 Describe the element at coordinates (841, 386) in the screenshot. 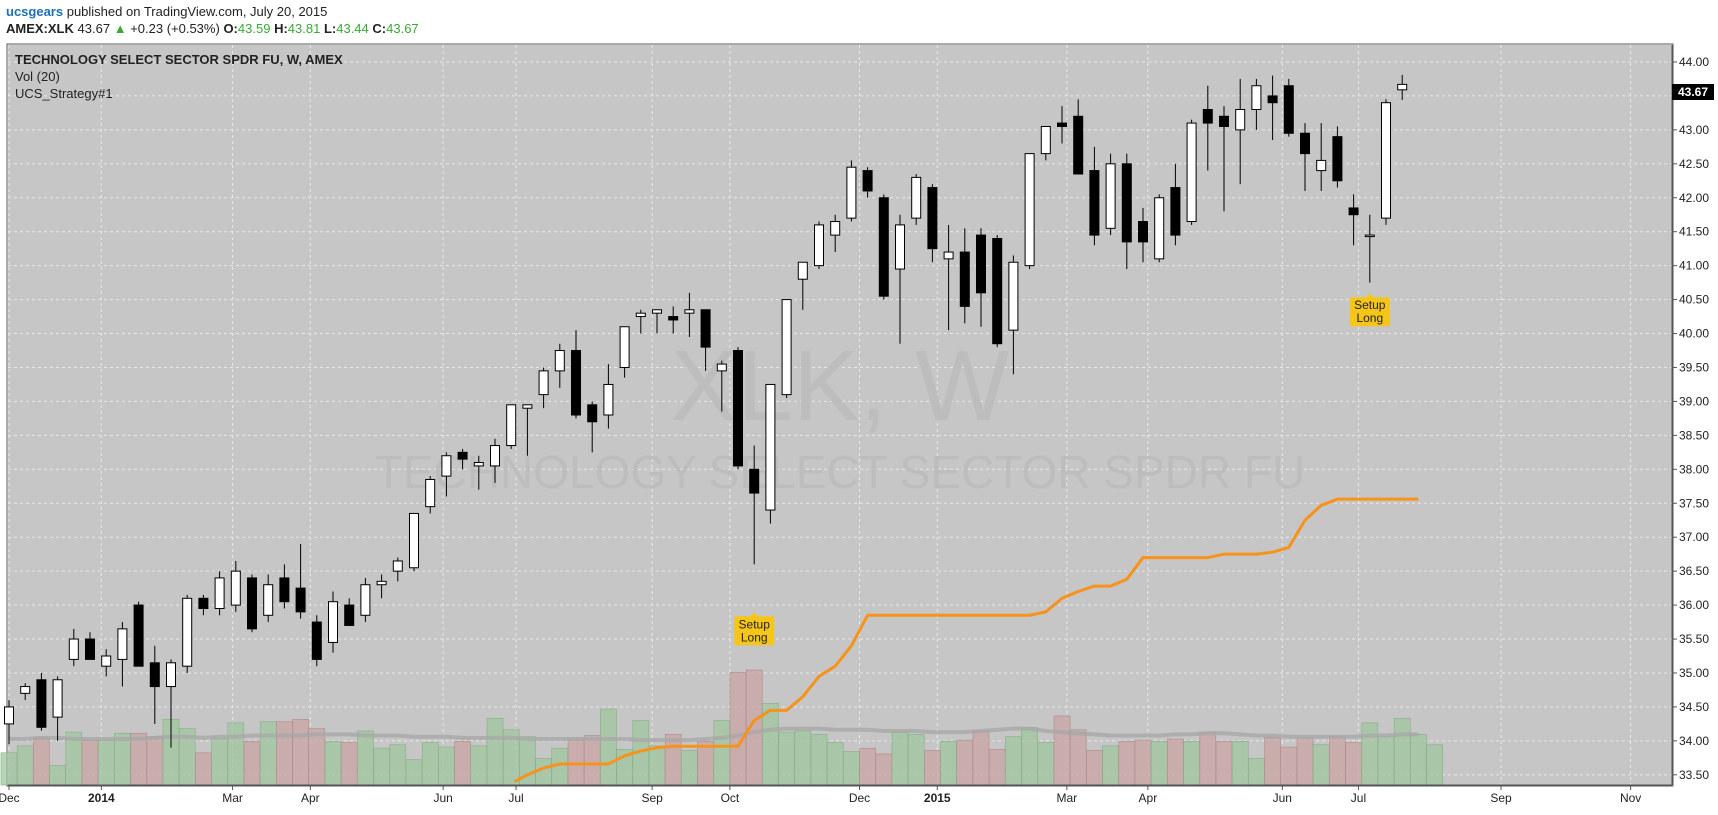

I see `watermark-symbol: XLK, W` at that location.